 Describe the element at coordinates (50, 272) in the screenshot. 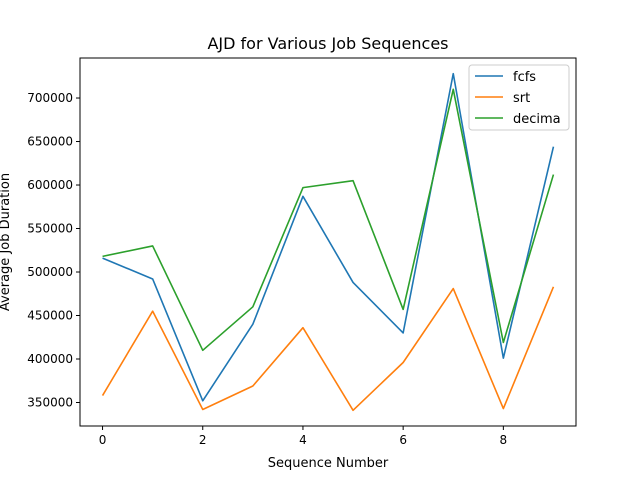

I see `y-tick-label: 500000` at that location.